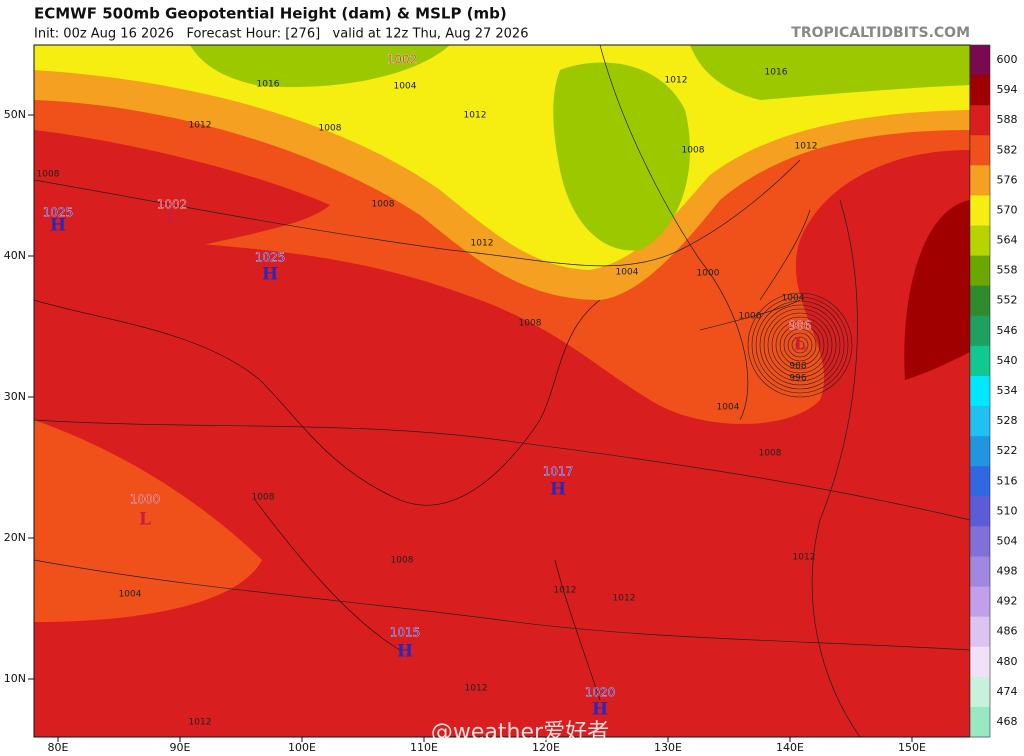 The width and height of the screenshot is (1024, 756). I want to click on coastline, so click(427, 600).